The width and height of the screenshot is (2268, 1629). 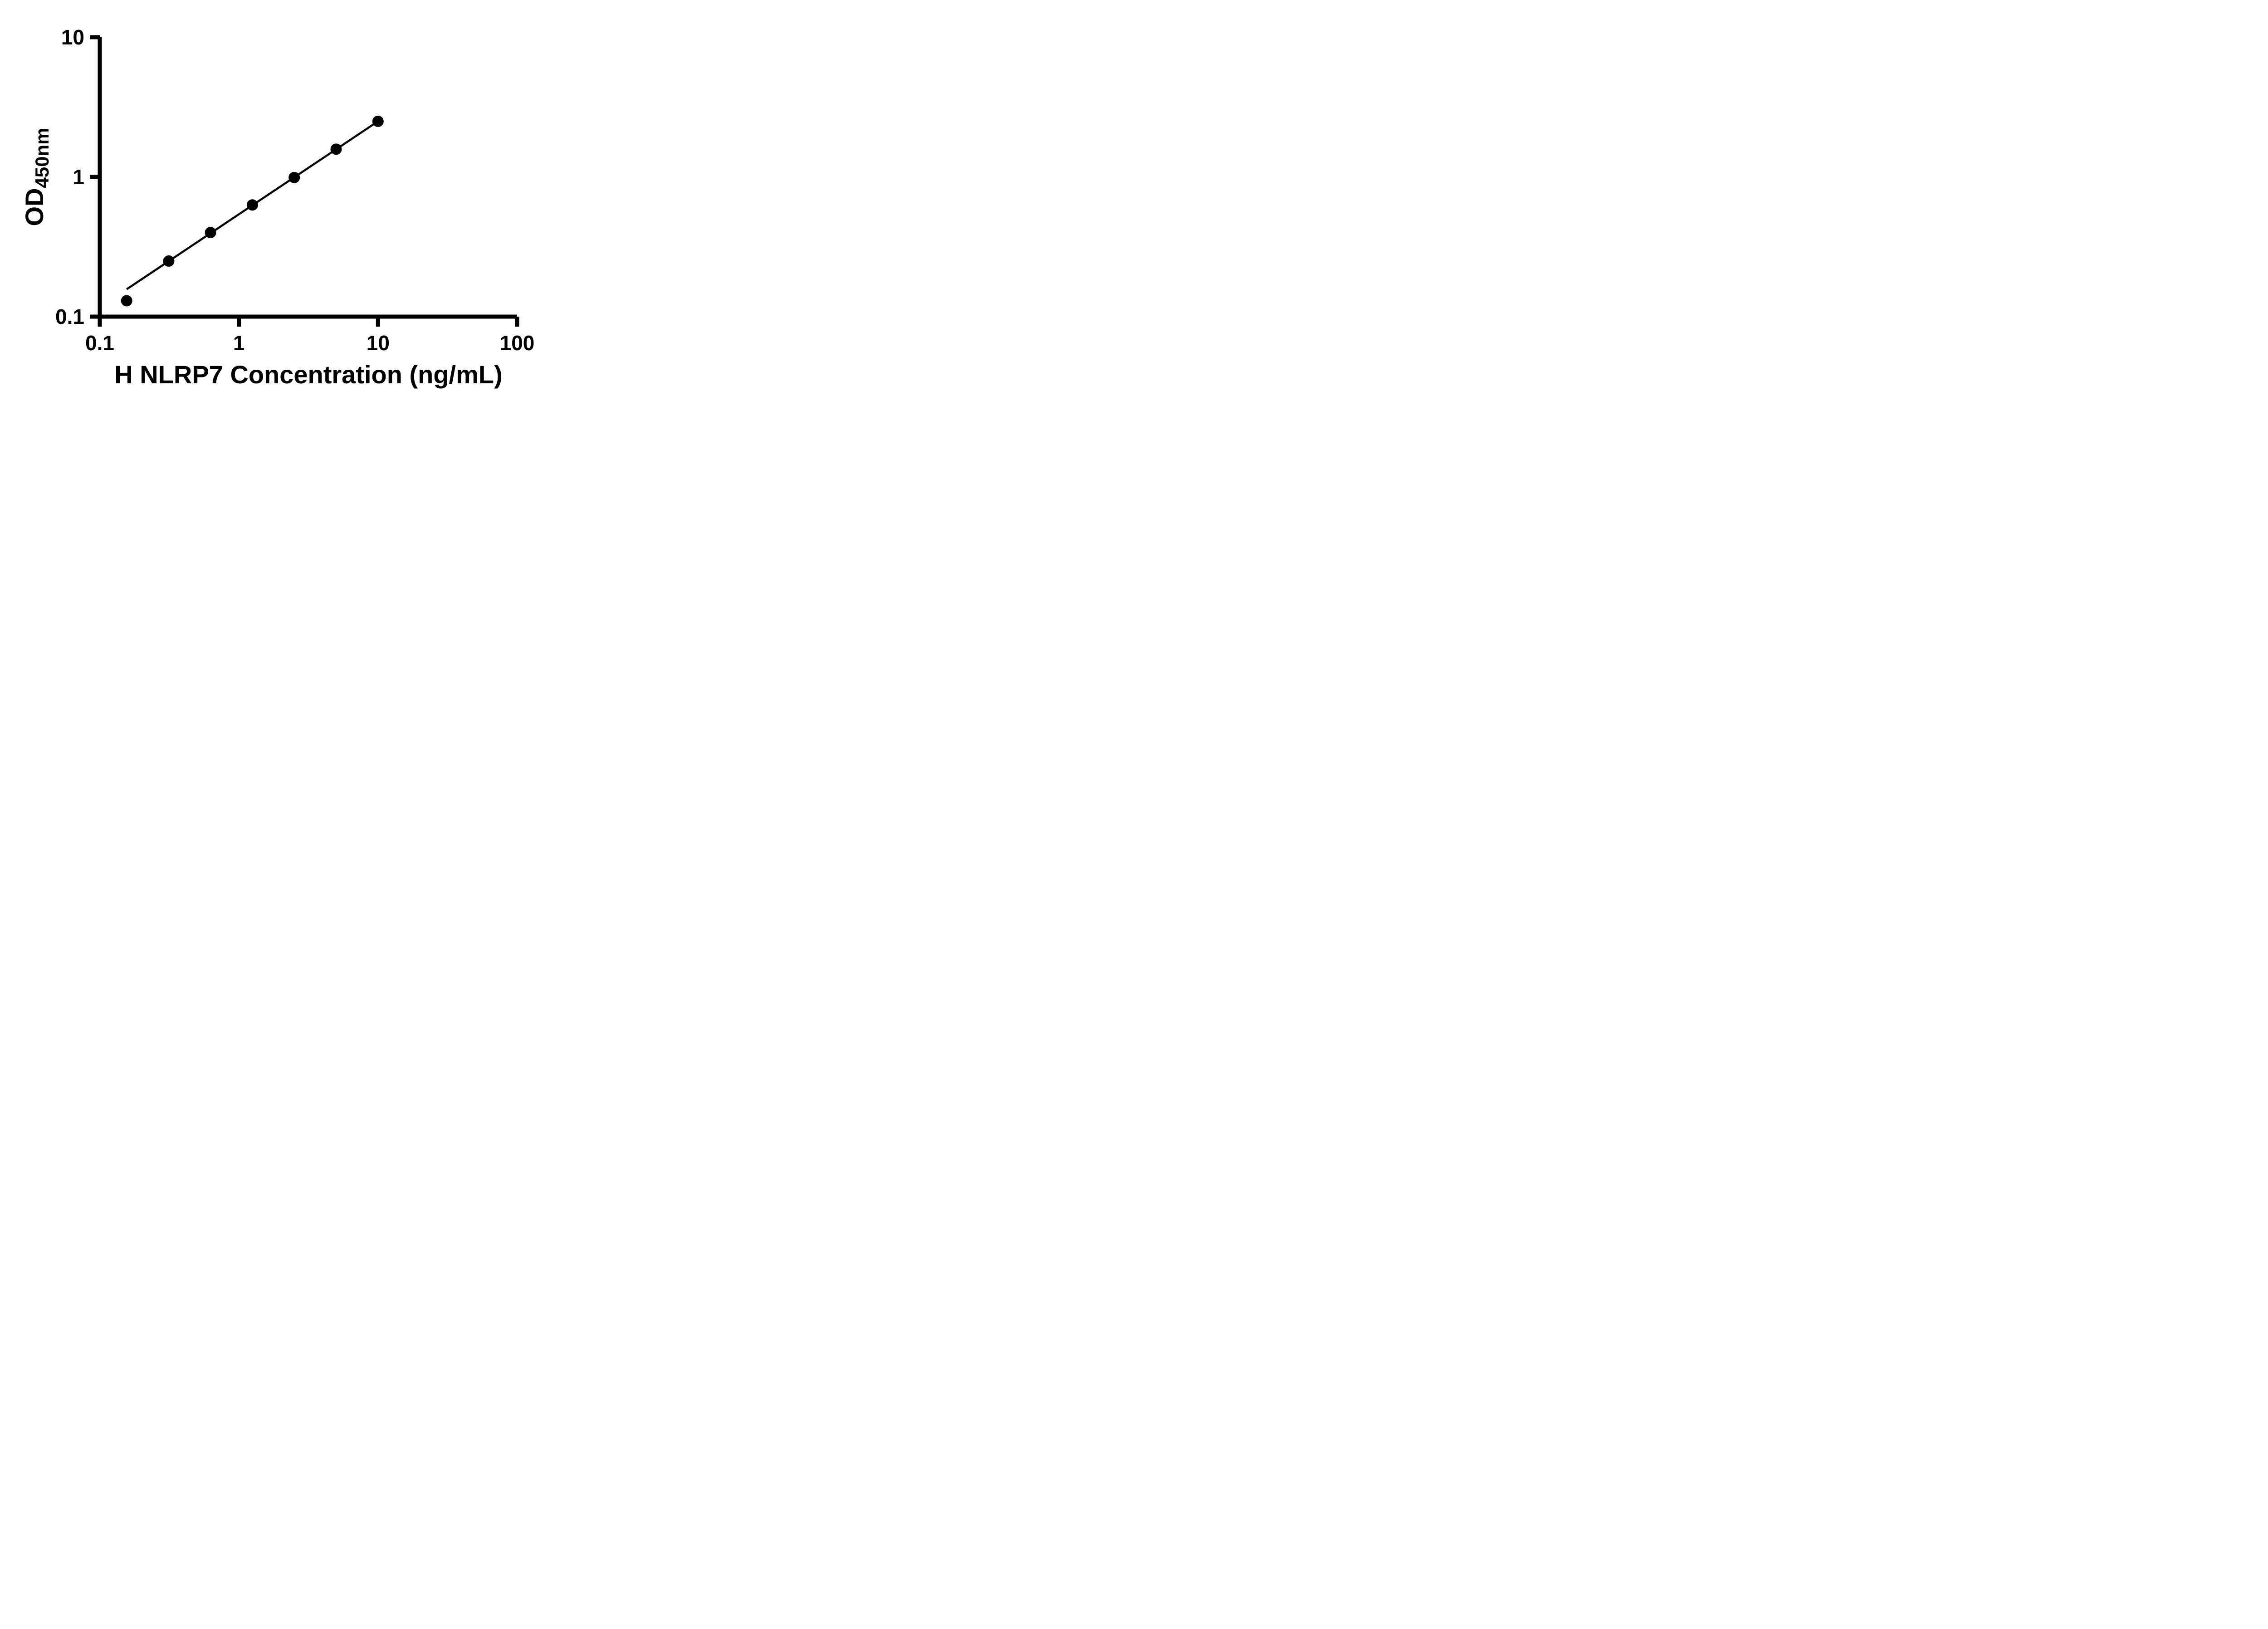 What do you see at coordinates (70, 316) in the screenshot?
I see `y-tick-label: 0.1` at bounding box center [70, 316].